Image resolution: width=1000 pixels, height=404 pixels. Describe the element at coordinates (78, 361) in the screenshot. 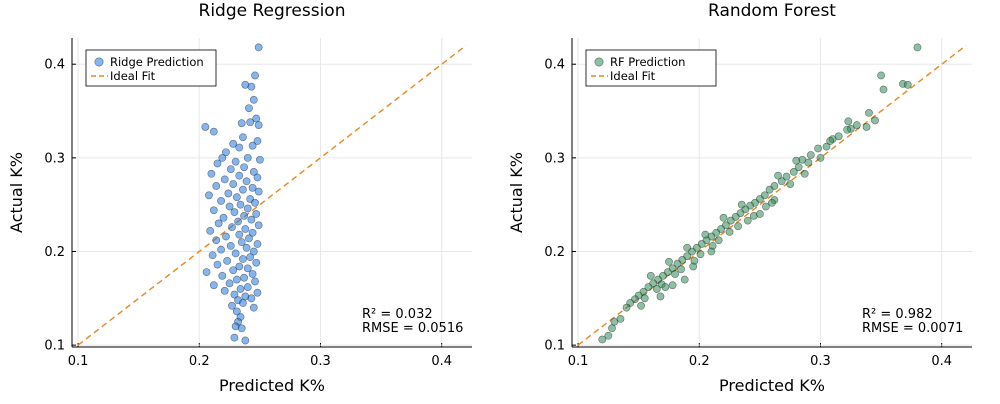

I see `x-tick-label: 0.1` at that location.